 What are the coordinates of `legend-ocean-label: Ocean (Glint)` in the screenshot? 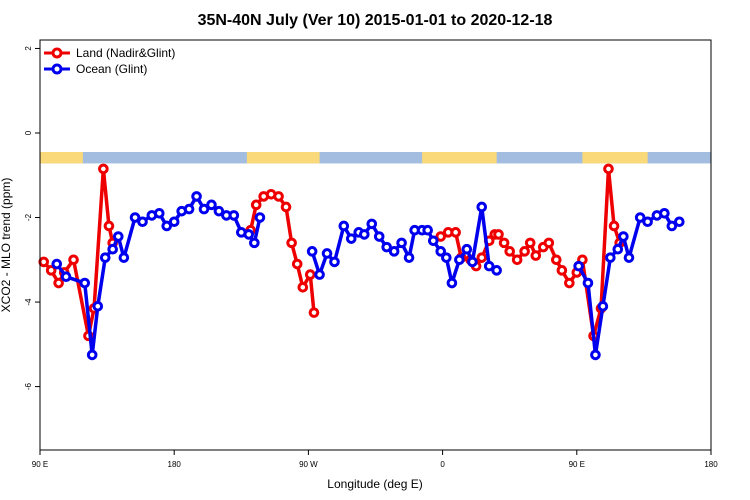 It's located at (111, 69).